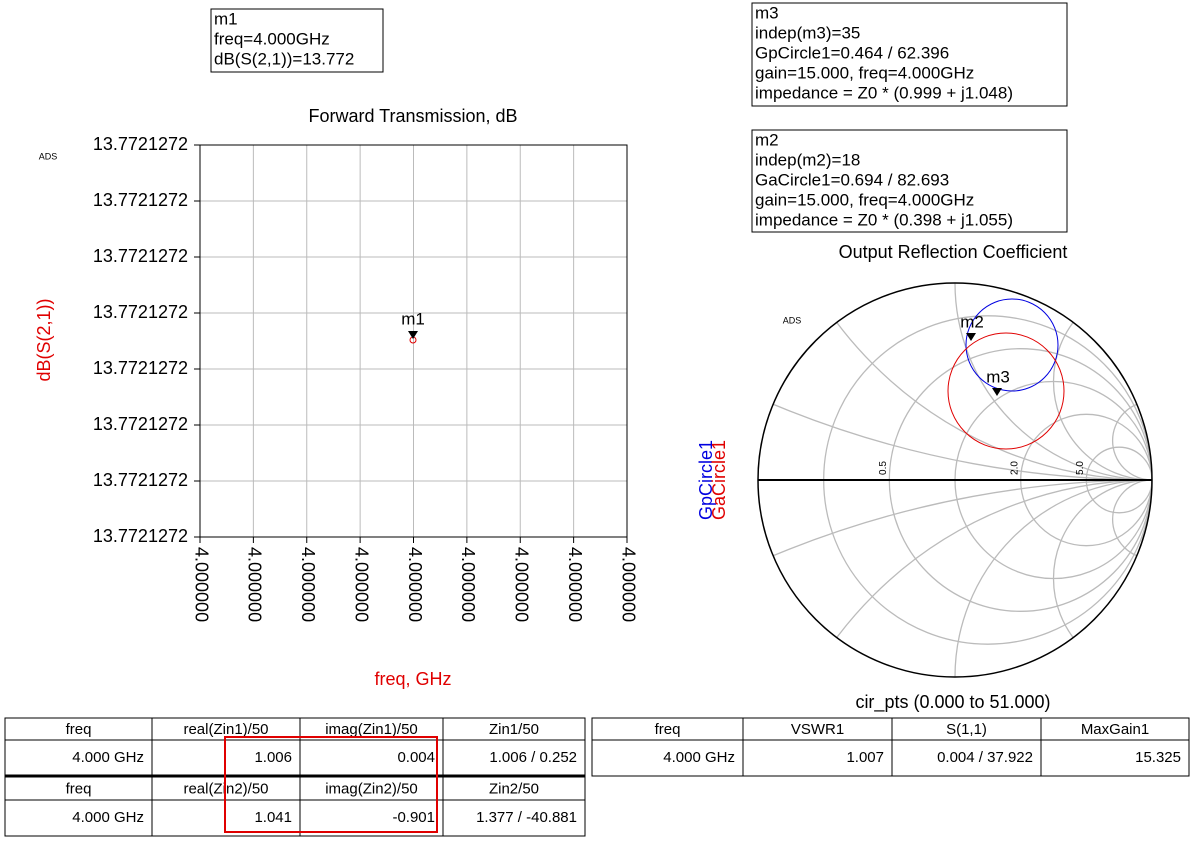  I want to click on legend-entry: GaCircle1, so click(719, 480).